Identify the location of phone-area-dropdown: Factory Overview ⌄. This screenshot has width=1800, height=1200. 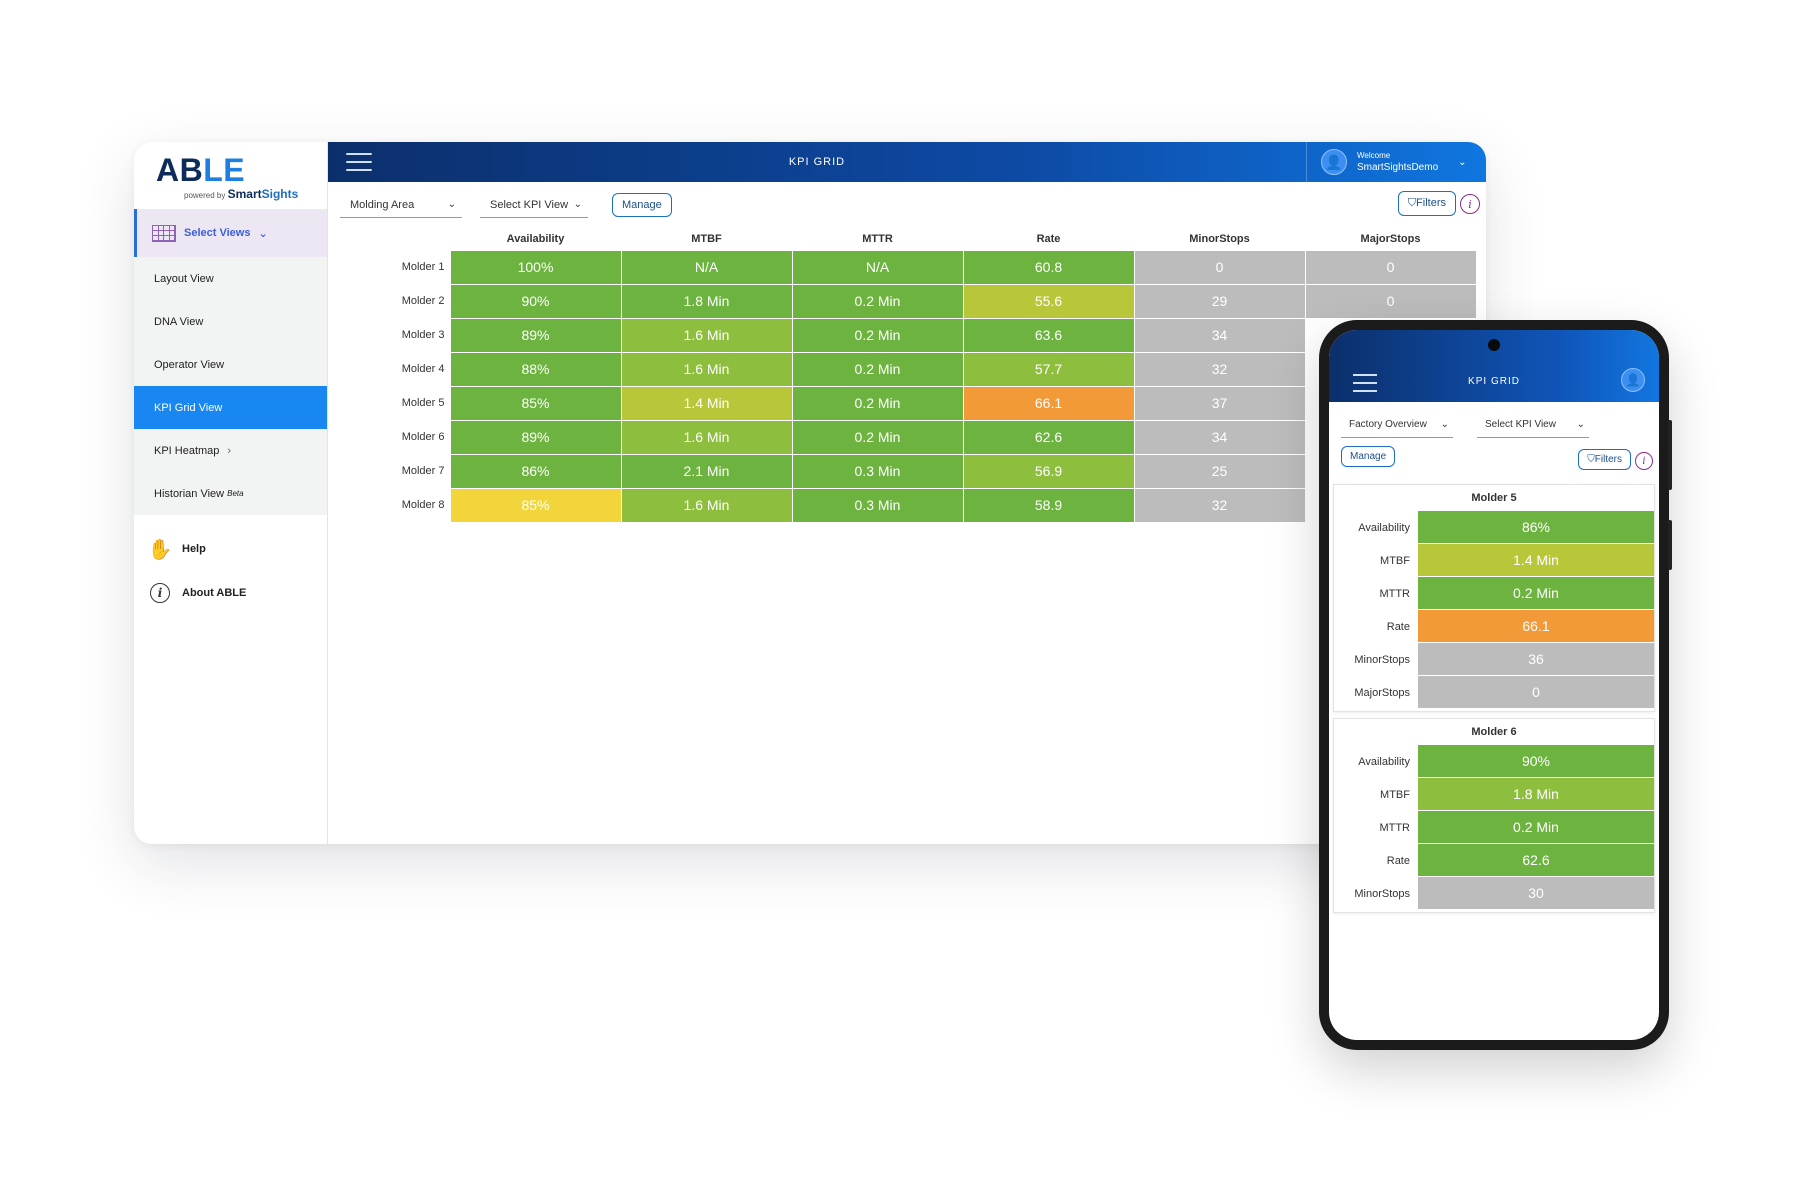
(1397, 425).